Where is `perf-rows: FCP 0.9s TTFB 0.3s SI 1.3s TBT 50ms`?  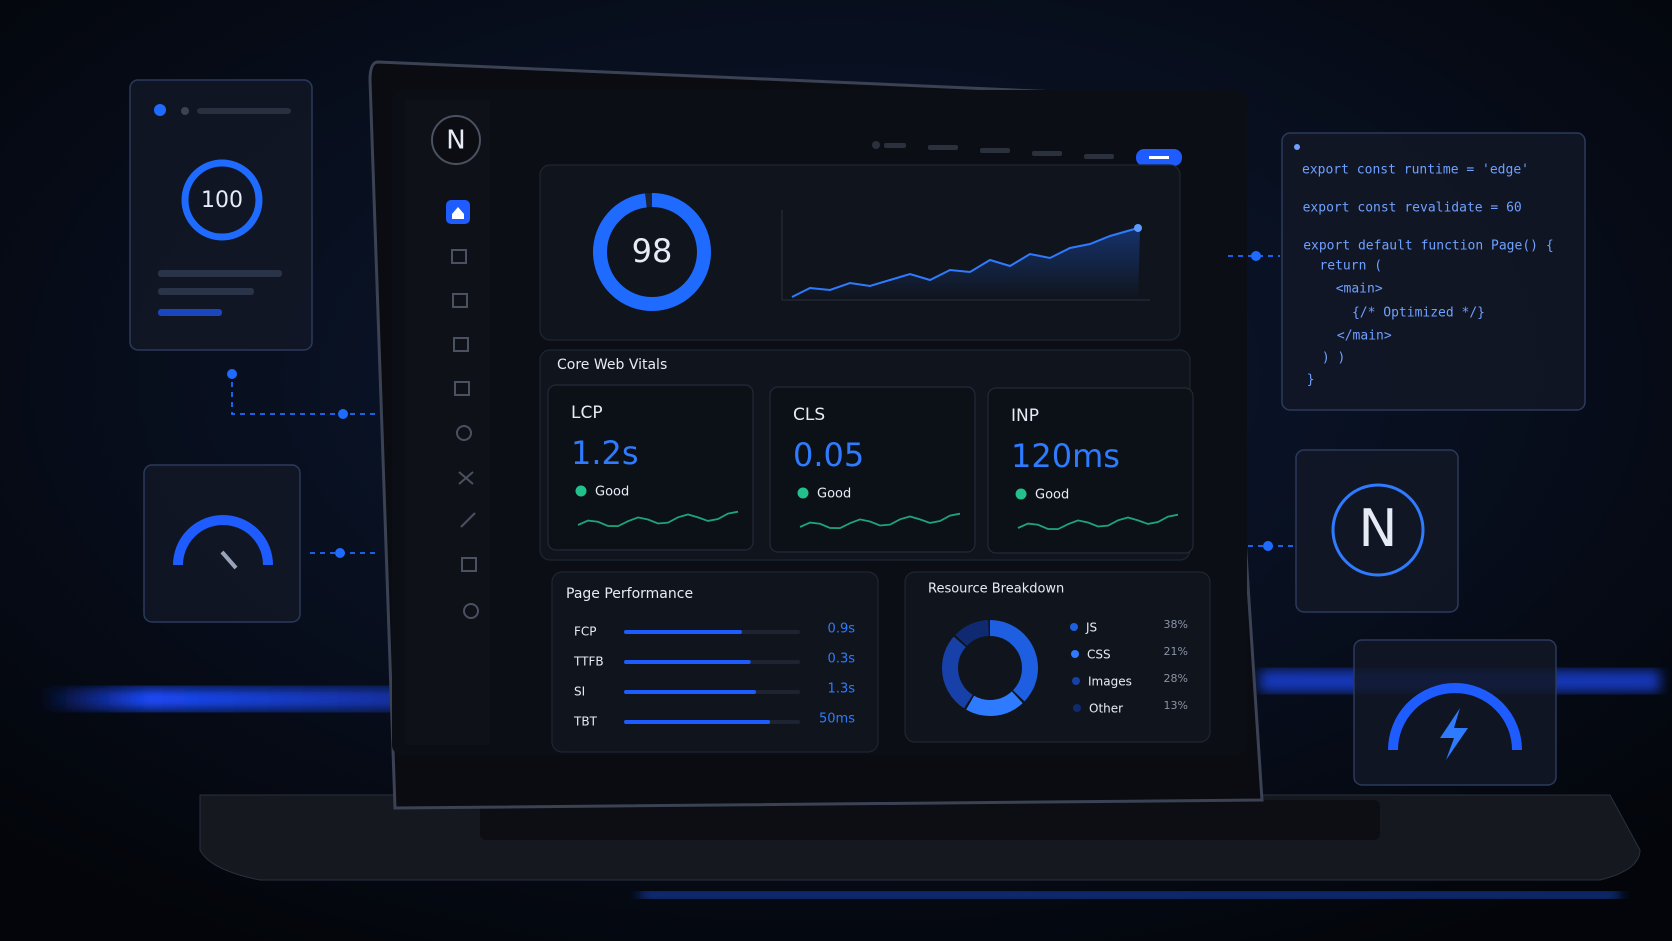
perf-rows: FCP 0.9s TTFB 0.3s SI 1.3s TBT 50ms is located at coordinates (714, 675).